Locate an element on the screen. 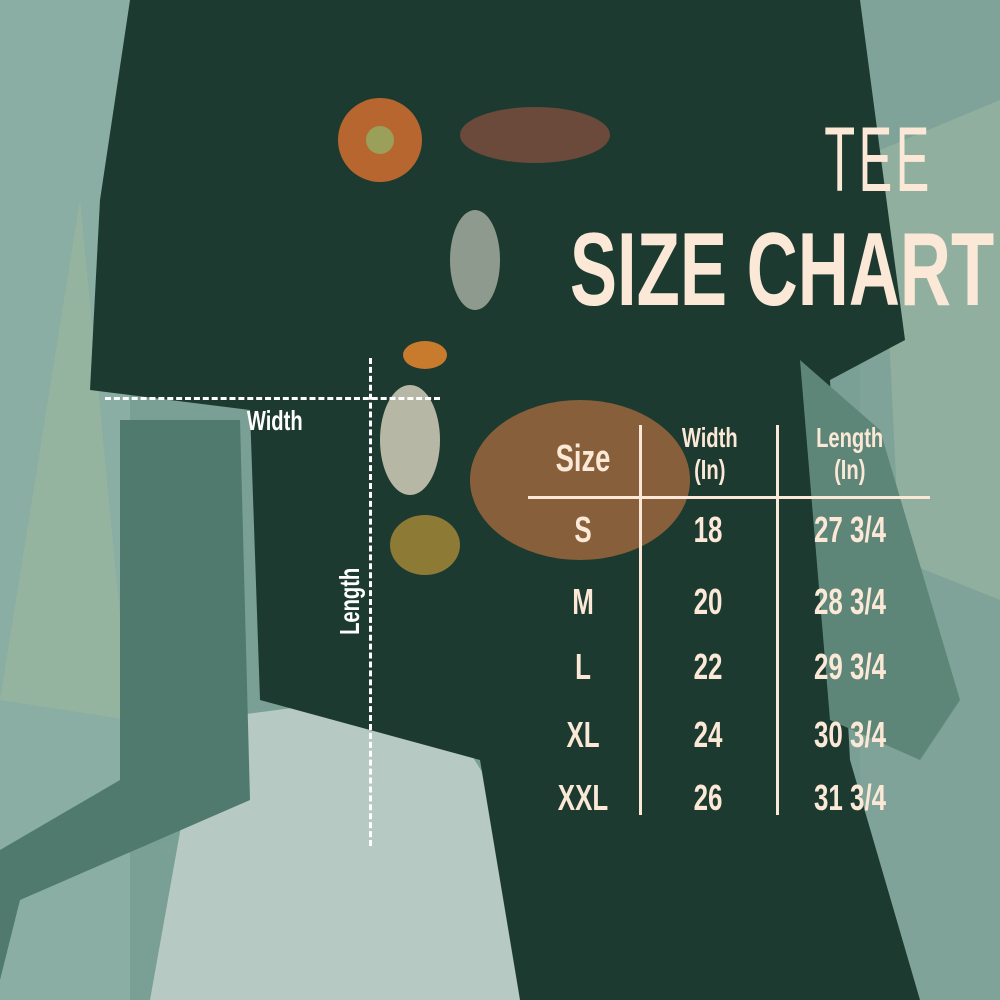 Image resolution: width=1000 pixels, height=1000 pixels. header-length: Length (In) is located at coordinates (850, 453).